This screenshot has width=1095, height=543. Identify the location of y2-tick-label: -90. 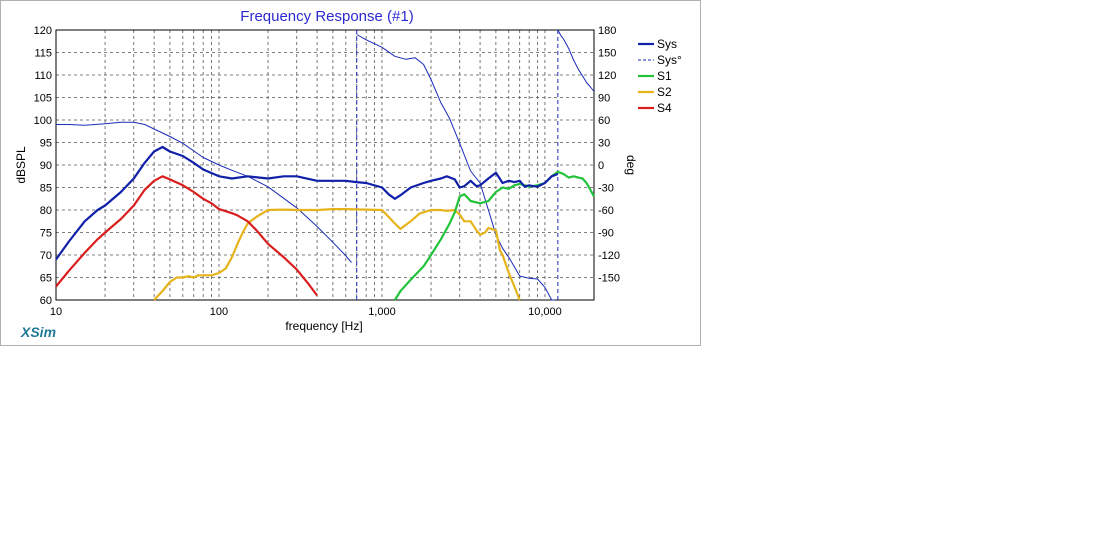
(606, 234).